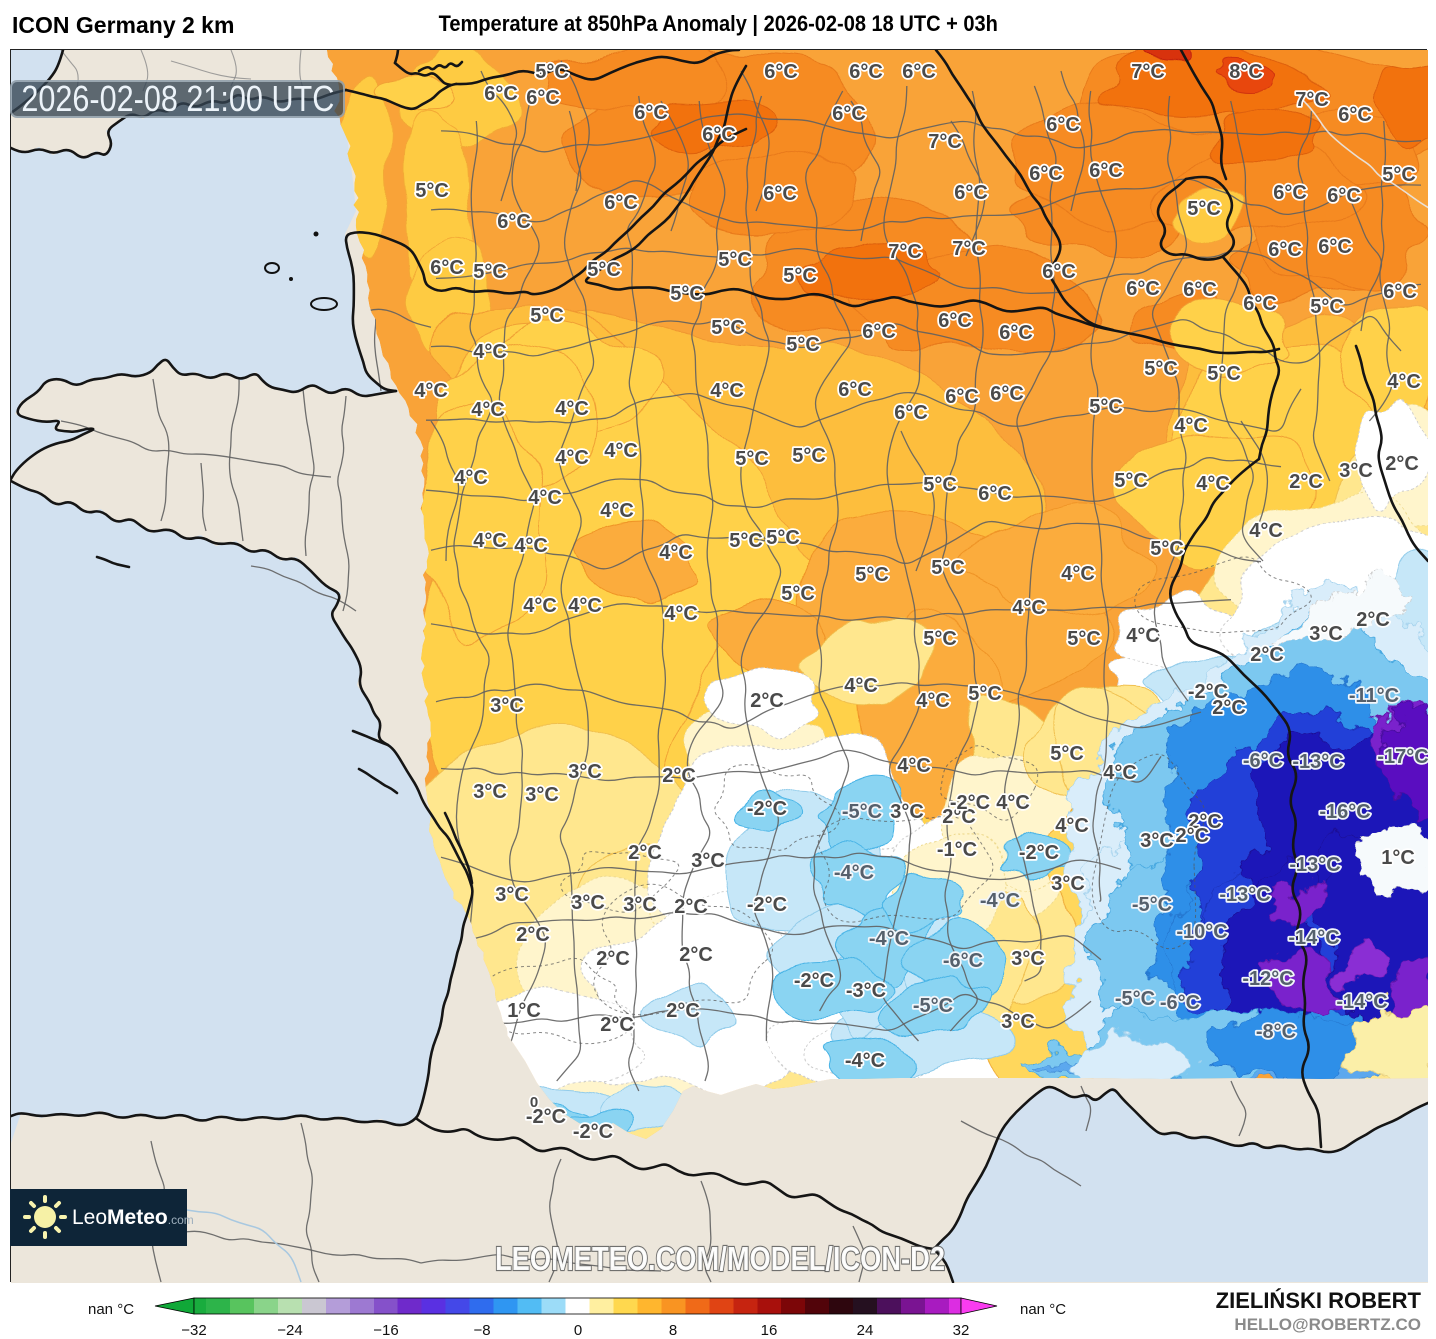 The width and height of the screenshot is (1436, 1339). Describe the element at coordinates (1374, 696) in the screenshot. I see `svg-text: -11°C` at that location.